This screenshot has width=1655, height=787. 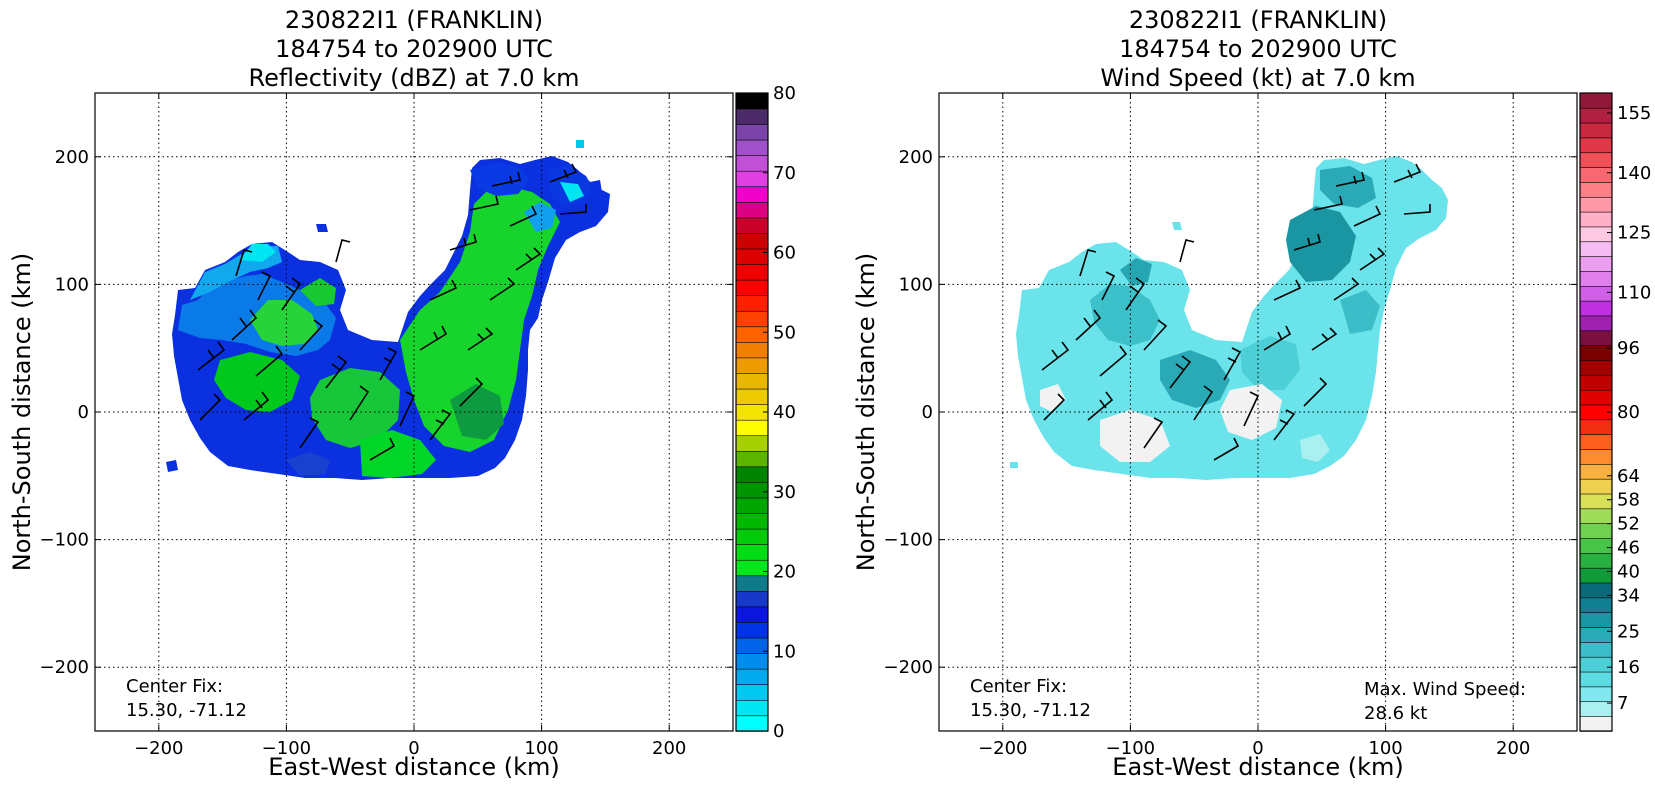 What do you see at coordinates (916, 284) in the screenshot?
I see `y-tick-label: 100` at bounding box center [916, 284].